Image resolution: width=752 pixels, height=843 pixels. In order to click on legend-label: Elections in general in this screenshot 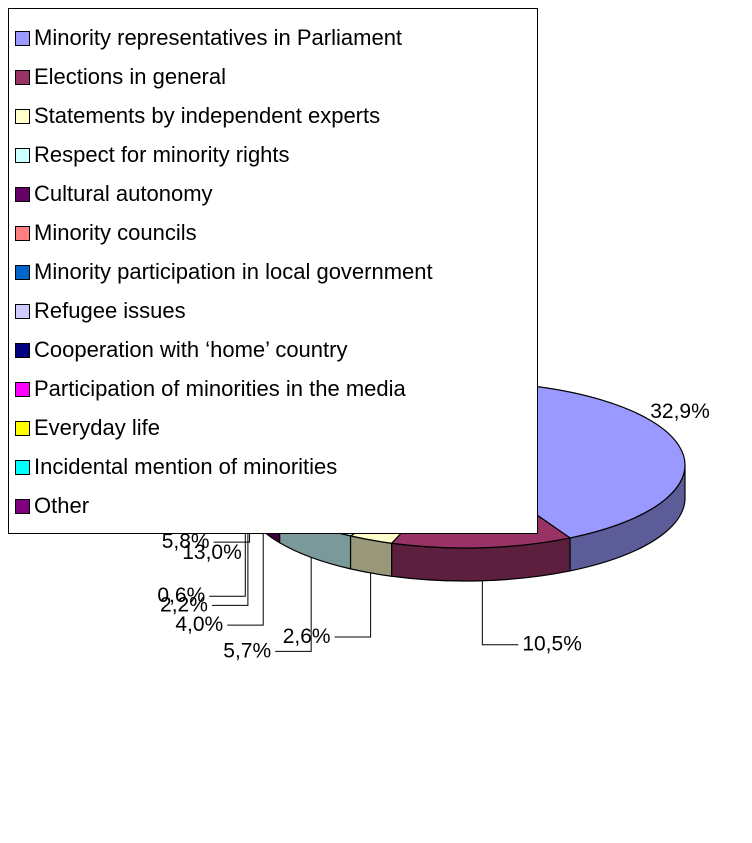, I will do `click(130, 76)`.